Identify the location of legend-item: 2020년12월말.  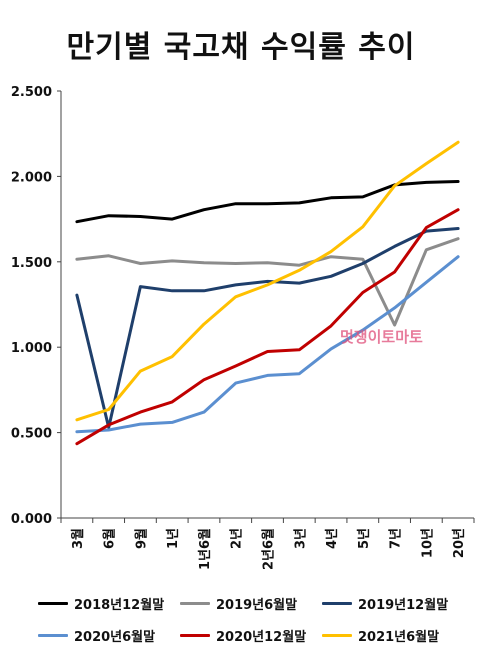
(243, 635).